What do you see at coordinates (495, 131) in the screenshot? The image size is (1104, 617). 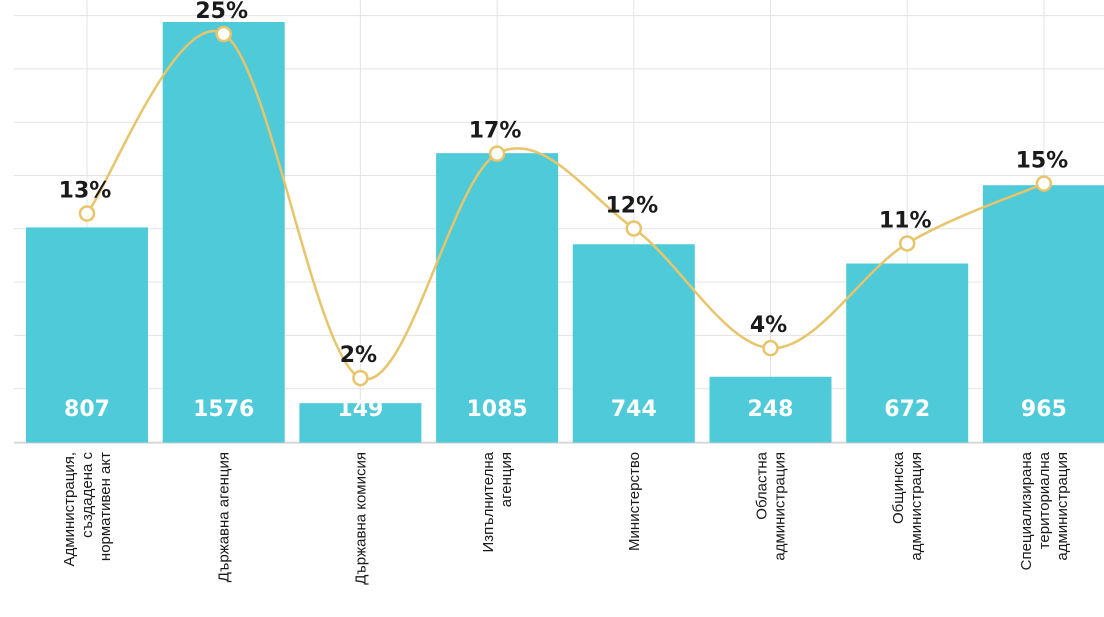 I see `percentage-label: 17%` at bounding box center [495, 131].